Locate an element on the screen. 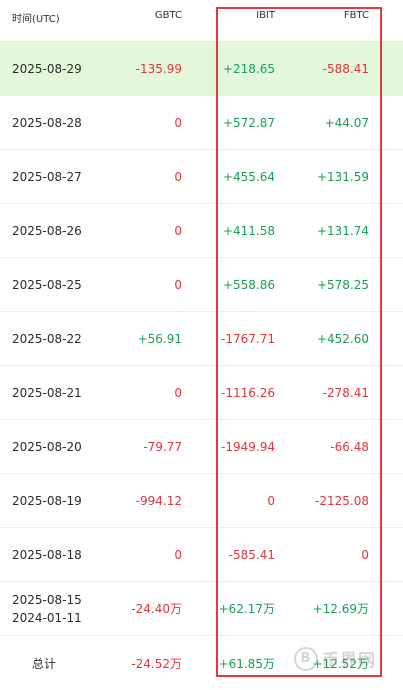  row-fbtc-value: -278.41 is located at coordinates (345, 392).